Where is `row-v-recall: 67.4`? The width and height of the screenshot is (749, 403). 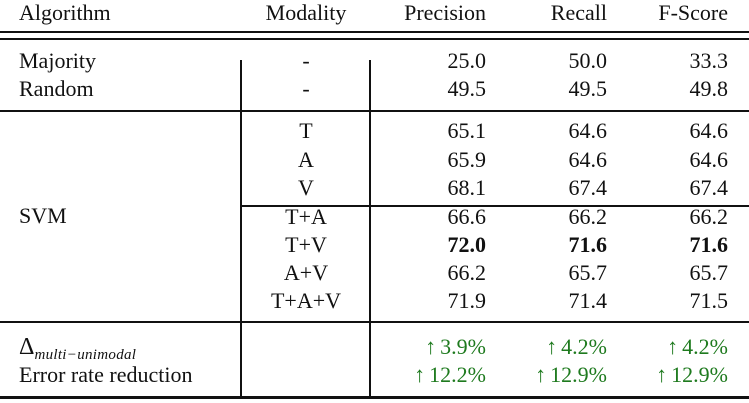 row-v-recall: 67.4 is located at coordinates (588, 187).